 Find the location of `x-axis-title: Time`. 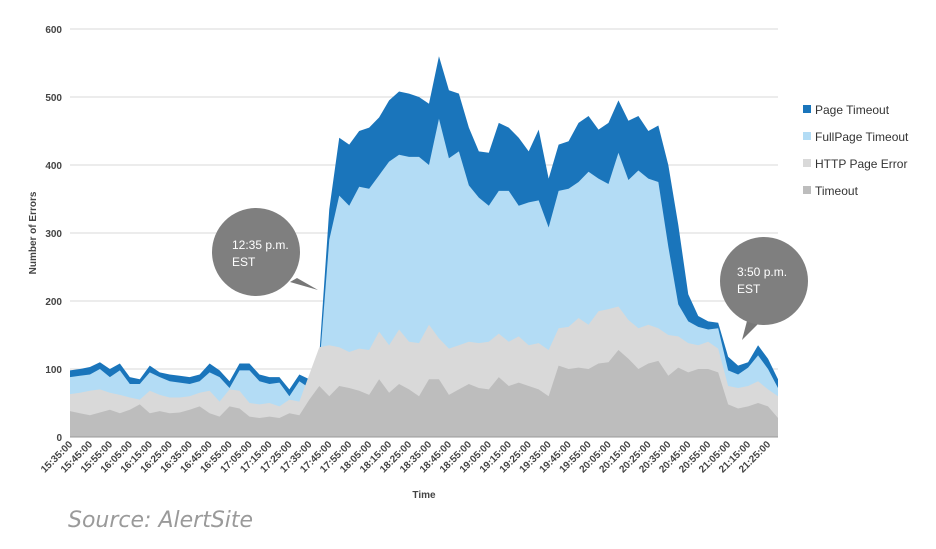

x-axis-title: Time is located at coordinates (424, 495).